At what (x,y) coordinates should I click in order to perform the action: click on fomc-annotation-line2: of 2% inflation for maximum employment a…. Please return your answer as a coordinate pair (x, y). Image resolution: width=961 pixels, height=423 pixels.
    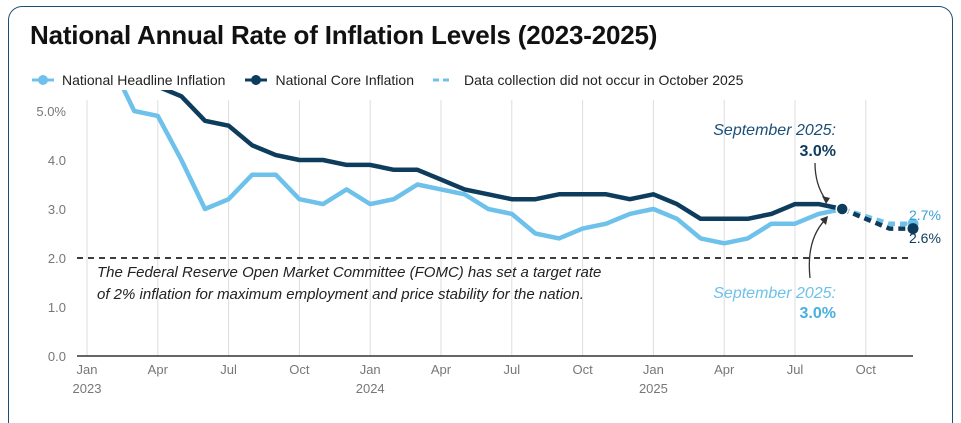
    Looking at the image, I should click on (340, 294).